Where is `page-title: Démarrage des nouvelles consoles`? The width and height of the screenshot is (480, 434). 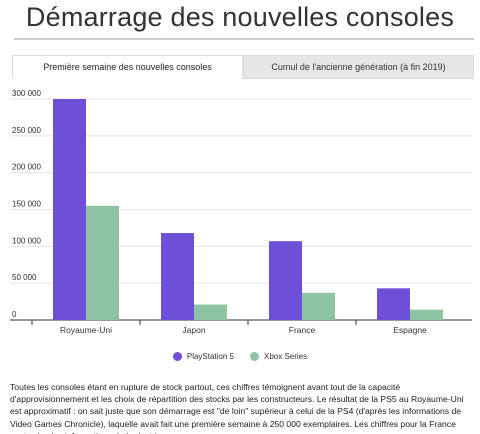
page-title: Démarrage des nouvelles consoles is located at coordinates (240, 17).